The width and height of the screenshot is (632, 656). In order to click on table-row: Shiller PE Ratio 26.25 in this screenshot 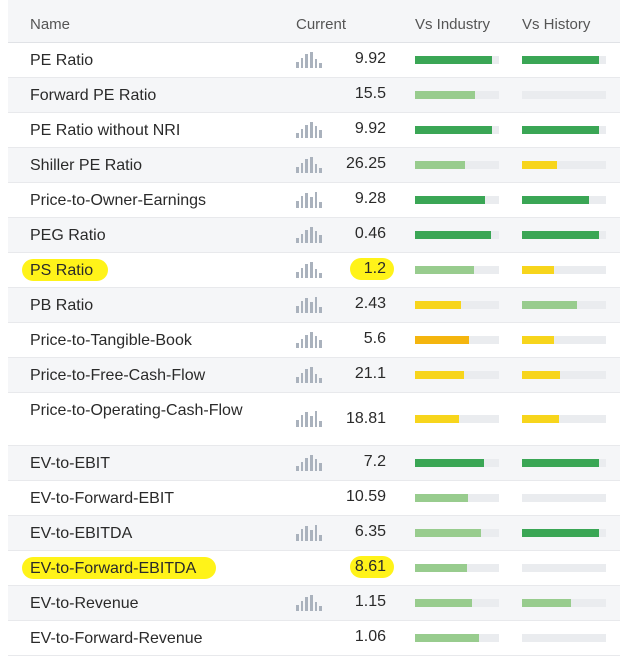, I will do `click(314, 165)`.